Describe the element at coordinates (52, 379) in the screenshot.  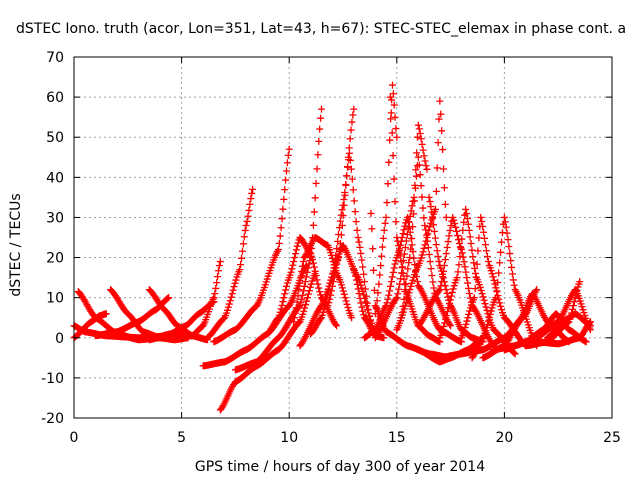
I see `y-tick-label: -10` at that location.